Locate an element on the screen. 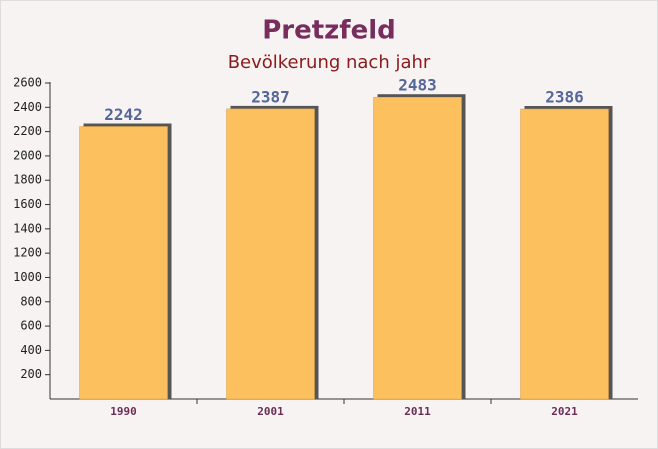 The height and width of the screenshot is (449, 658). y-tick-label: 600 is located at coordinates (31, 326).